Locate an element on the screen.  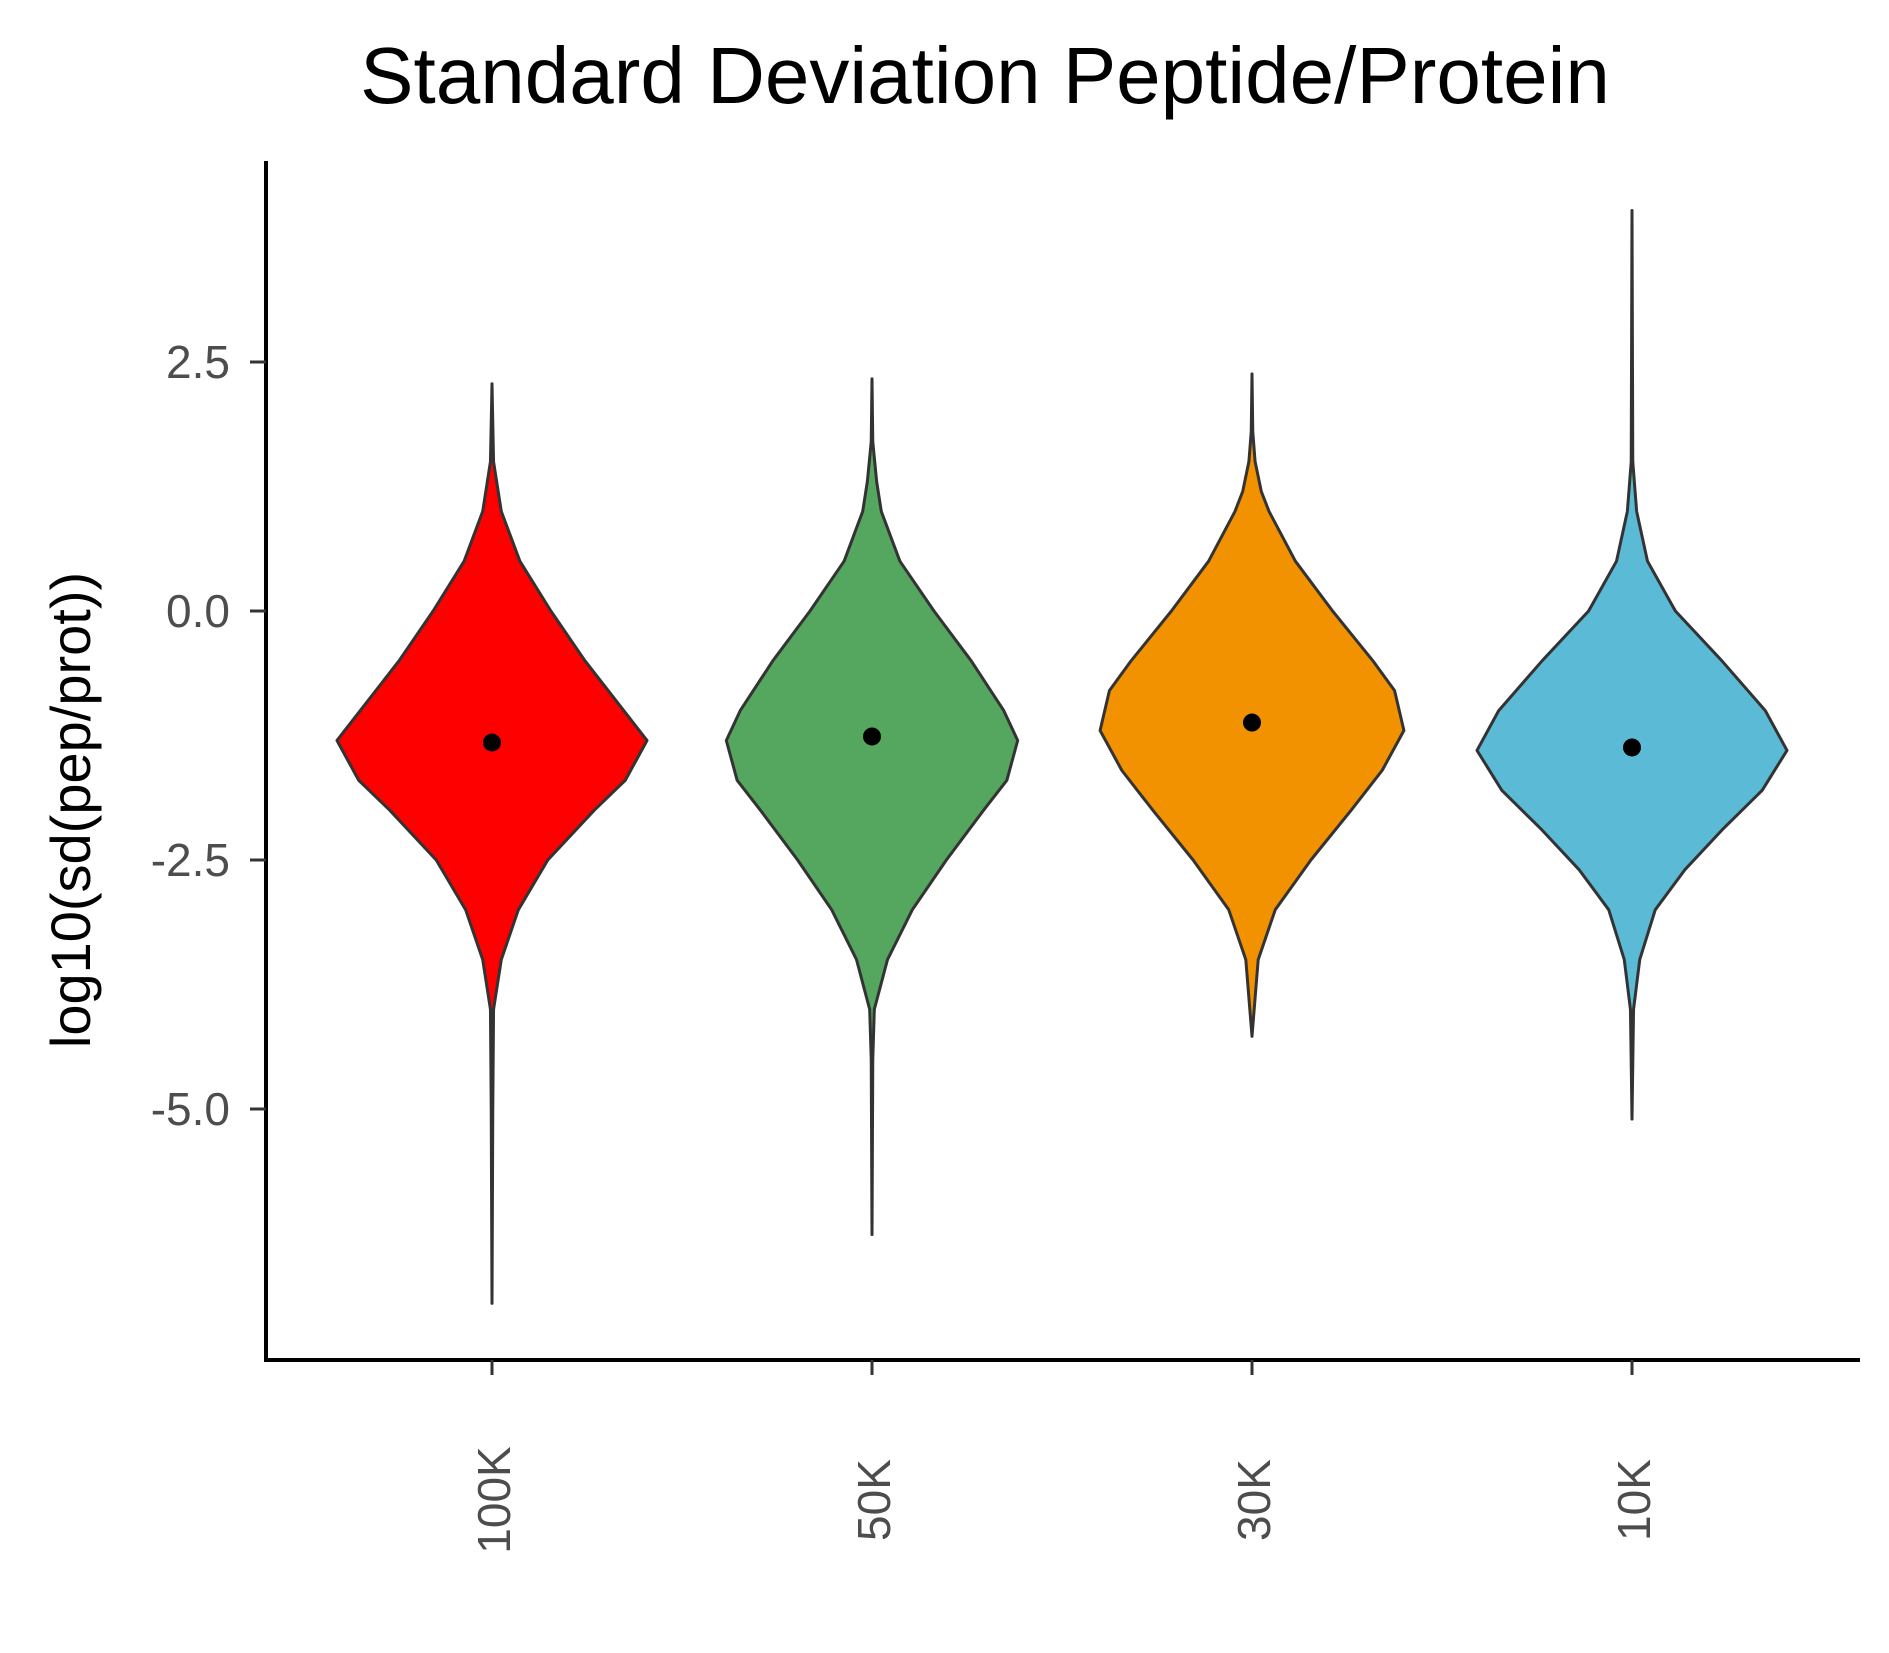
y-axis-label: log10(sd(pep/prot)) is located at coordinates (70, 810).